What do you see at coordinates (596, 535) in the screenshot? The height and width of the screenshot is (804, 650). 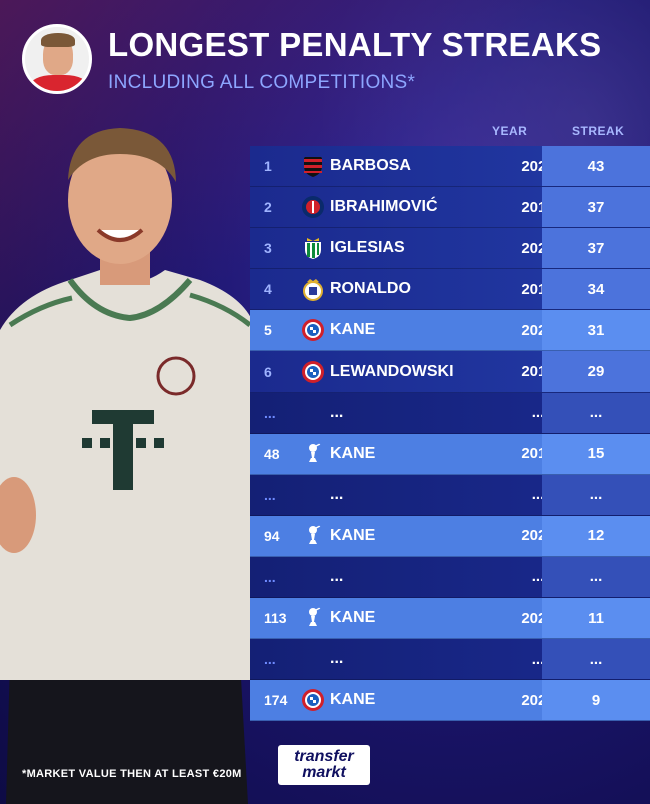 I see `streak-cell: 12` at bounding box center [596, 535].